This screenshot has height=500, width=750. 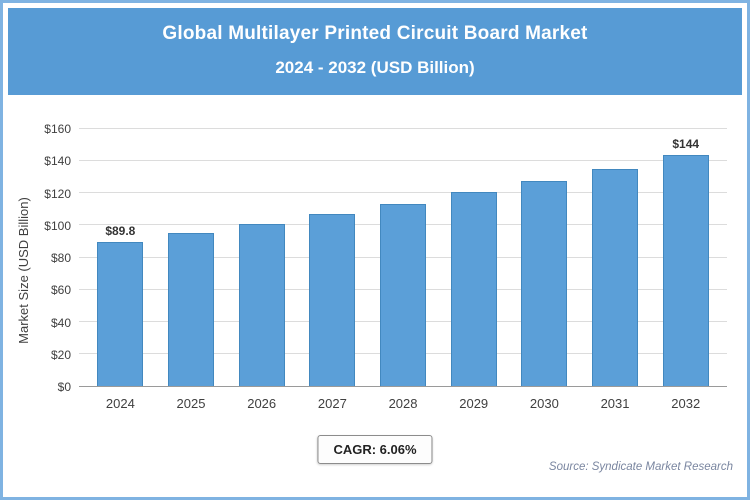 What do you see at coordinates (262, 403) in the screenshot?
I see `x-tick-label: 2026` at bounding box center [262, 403].